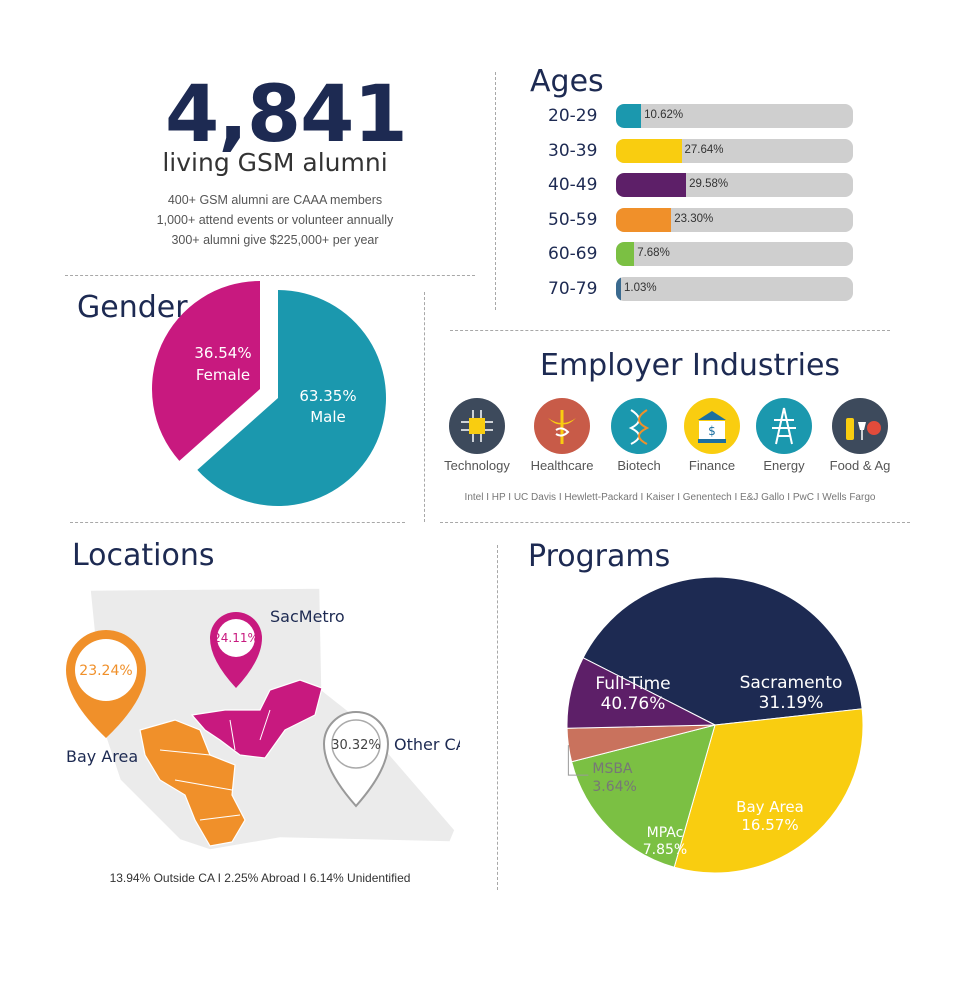 This screenshot has height=990, width=960. I want to click on programs-label: Bay Area, so click(770, 807).